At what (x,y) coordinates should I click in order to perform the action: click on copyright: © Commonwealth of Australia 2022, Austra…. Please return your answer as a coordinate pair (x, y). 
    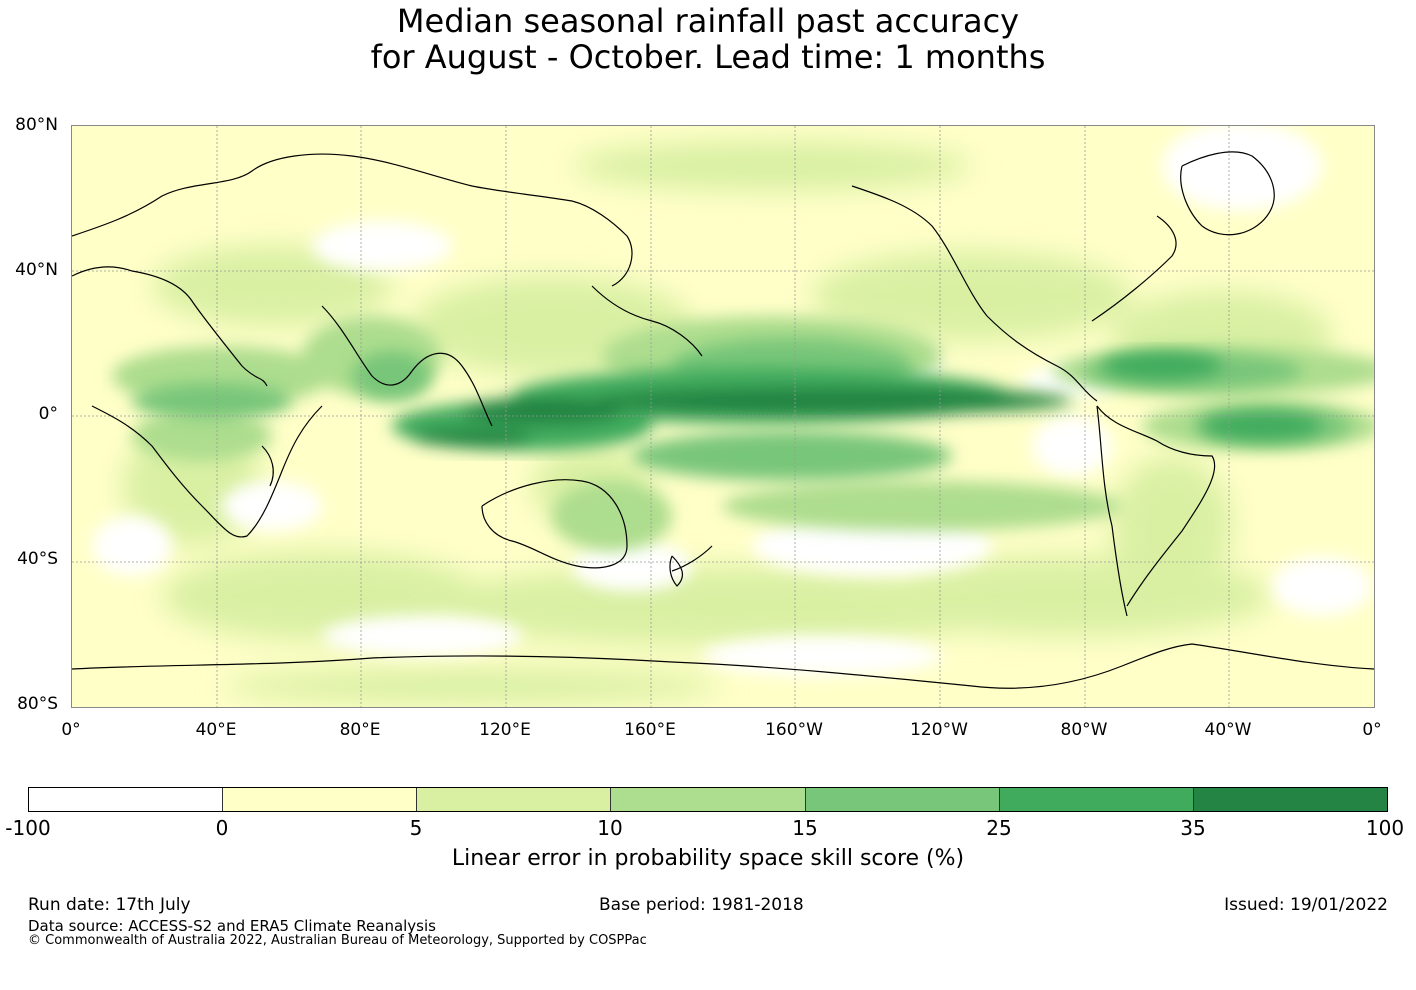
    Looking at the image, I should click on (337, 940).